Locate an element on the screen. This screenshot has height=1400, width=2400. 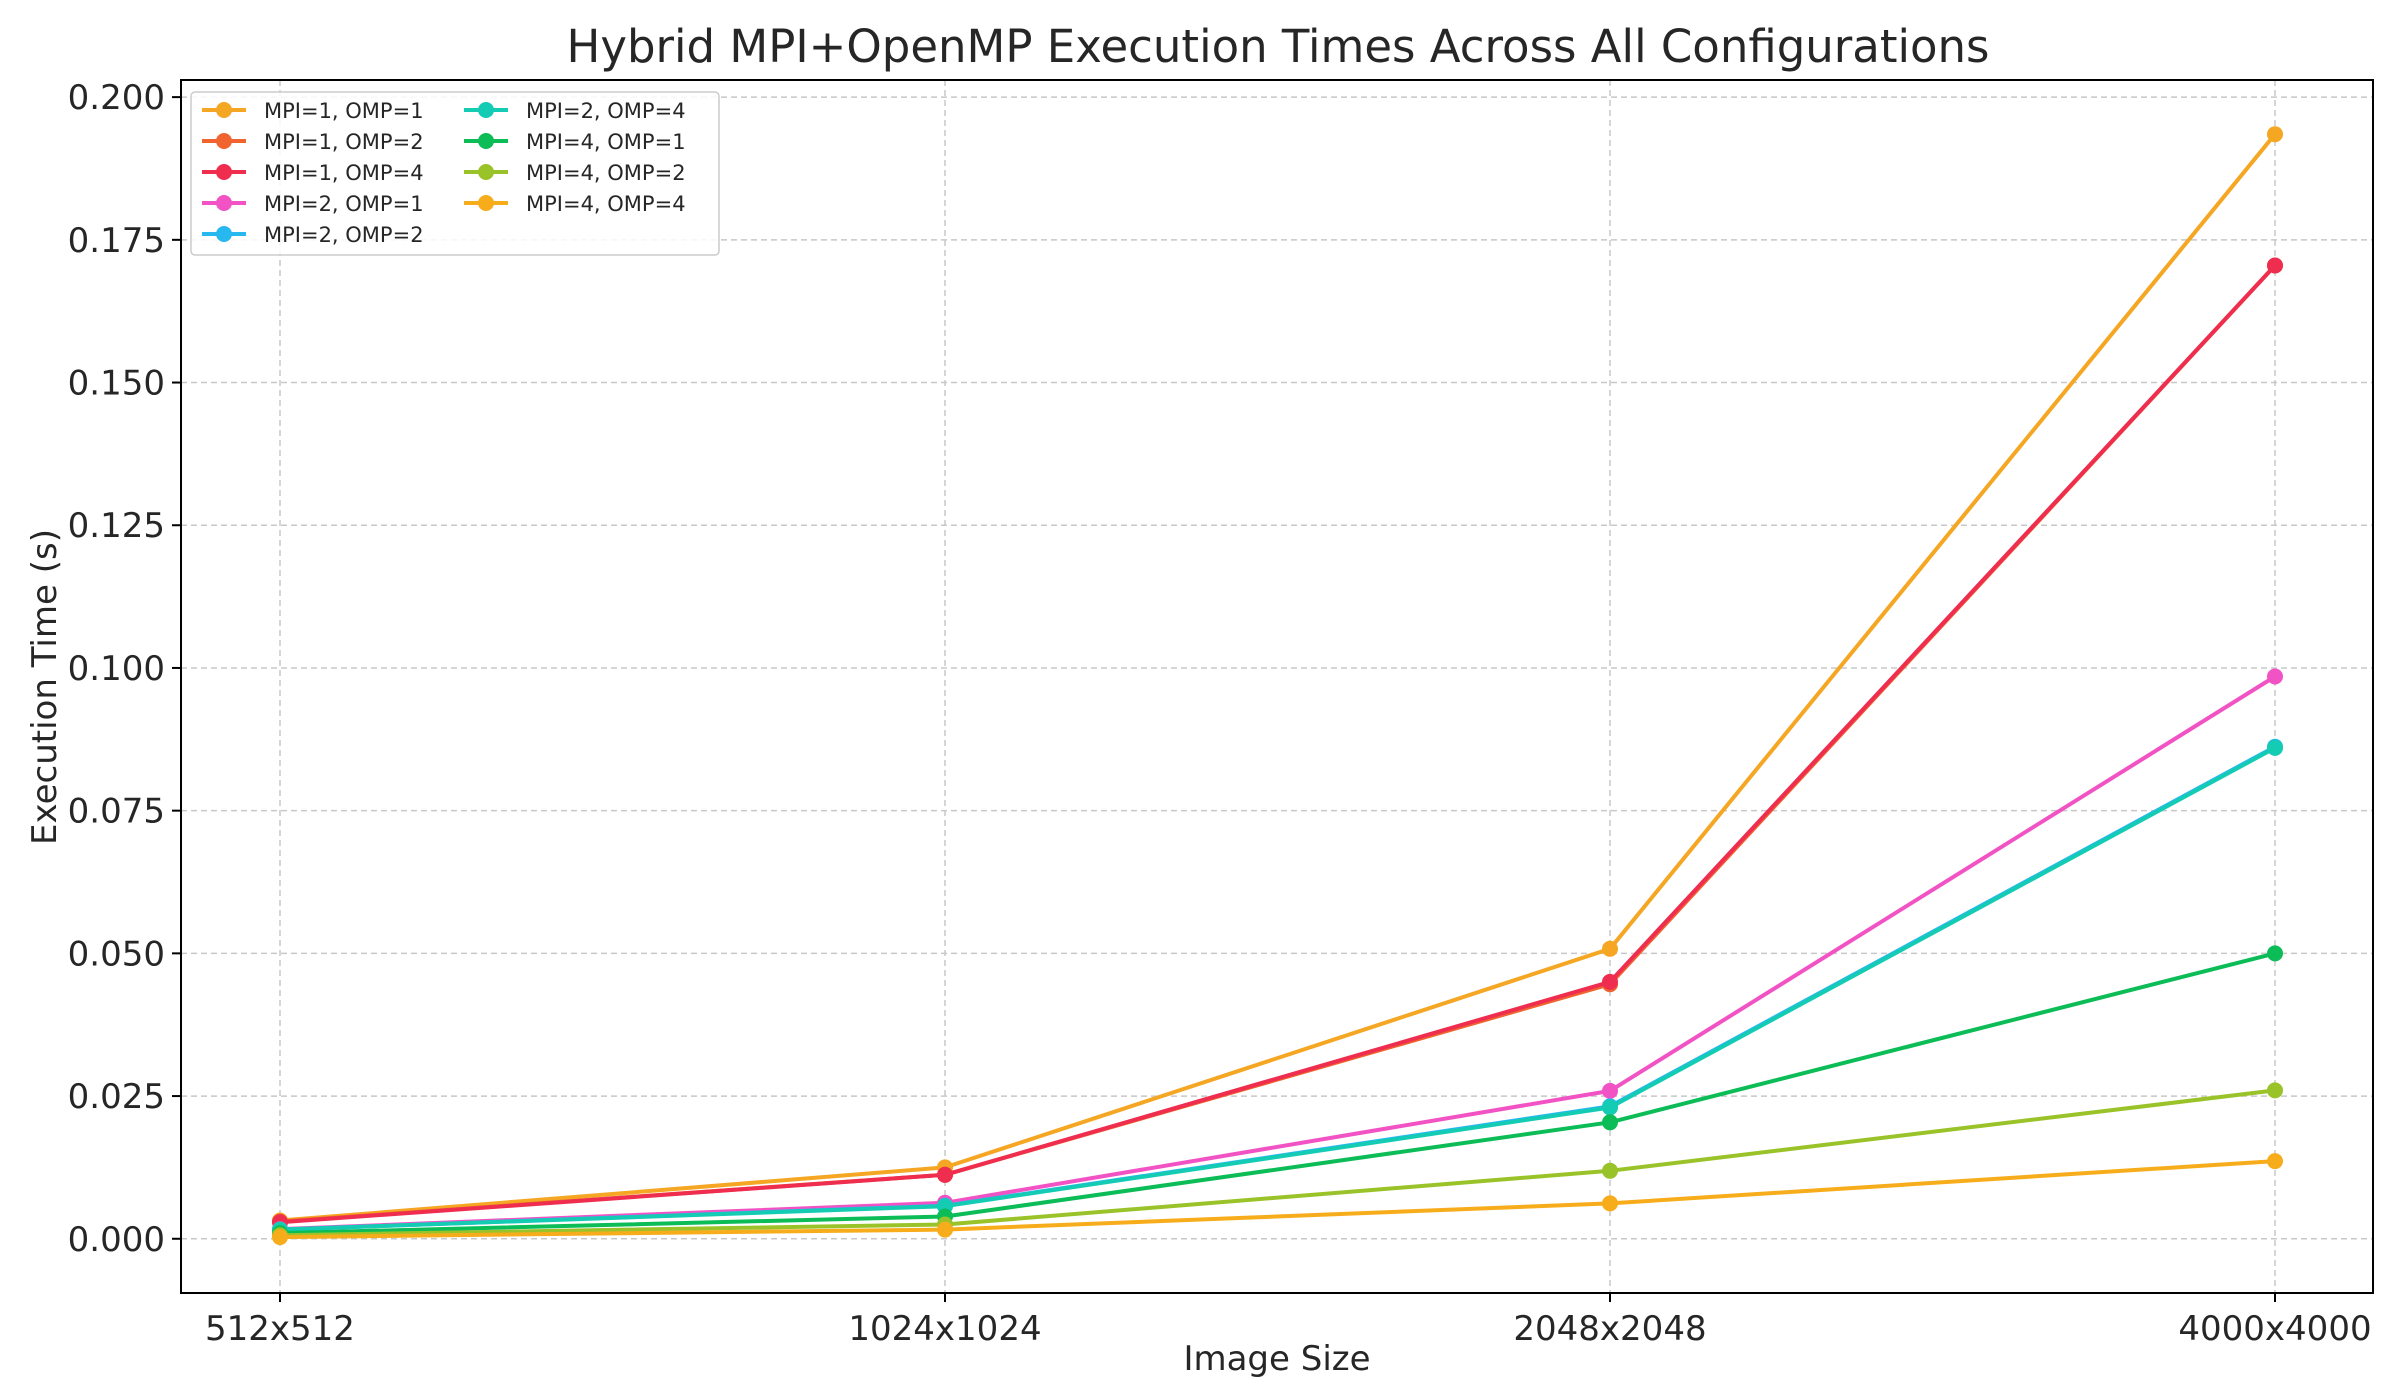
y-tick-label: 0.050 is located at coordinates (116, 954).